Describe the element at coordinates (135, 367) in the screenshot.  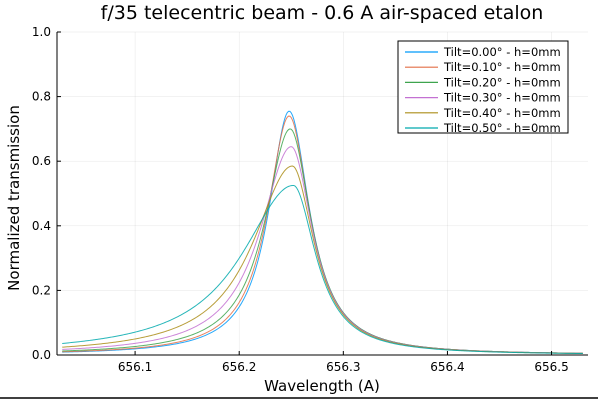
I see `x-tick-label-0: 656.1` at that location.